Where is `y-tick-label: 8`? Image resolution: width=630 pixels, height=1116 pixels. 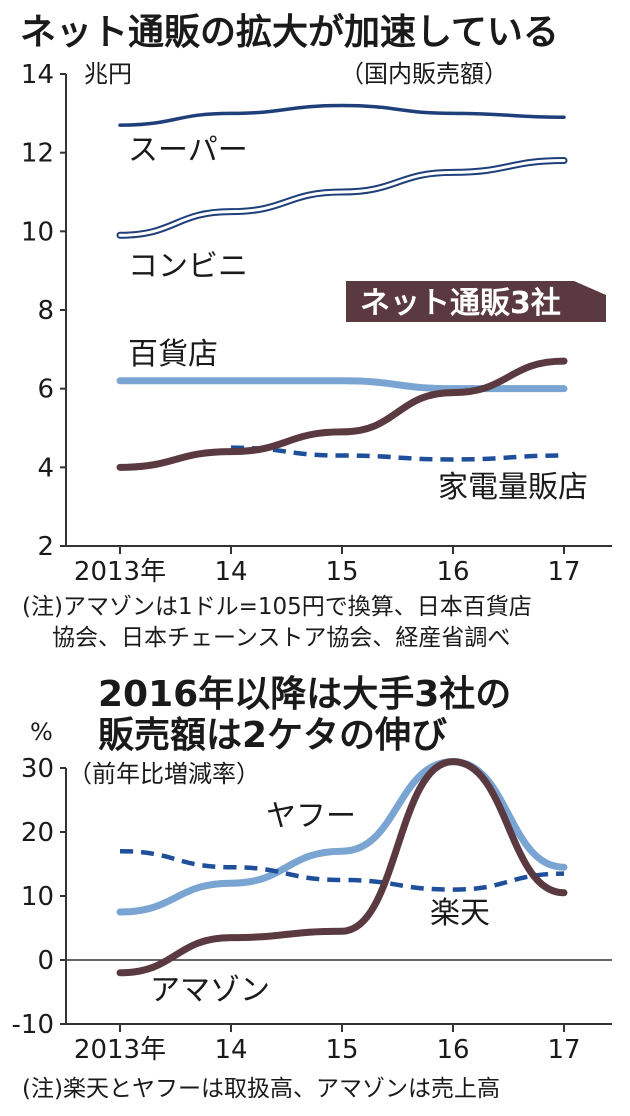 y-tick-label: 8 is located at coordinates (45, 311).